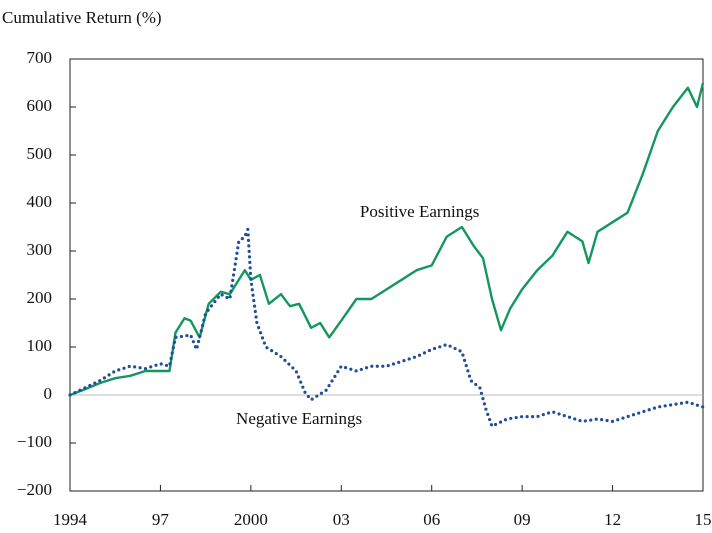 Image resolution: width=712 pixels, height=533 pixels. What do you see at coordinates (40, 153) in the screenshot?
I see `y-tick-label: 500` at bounding box center [40, 153].